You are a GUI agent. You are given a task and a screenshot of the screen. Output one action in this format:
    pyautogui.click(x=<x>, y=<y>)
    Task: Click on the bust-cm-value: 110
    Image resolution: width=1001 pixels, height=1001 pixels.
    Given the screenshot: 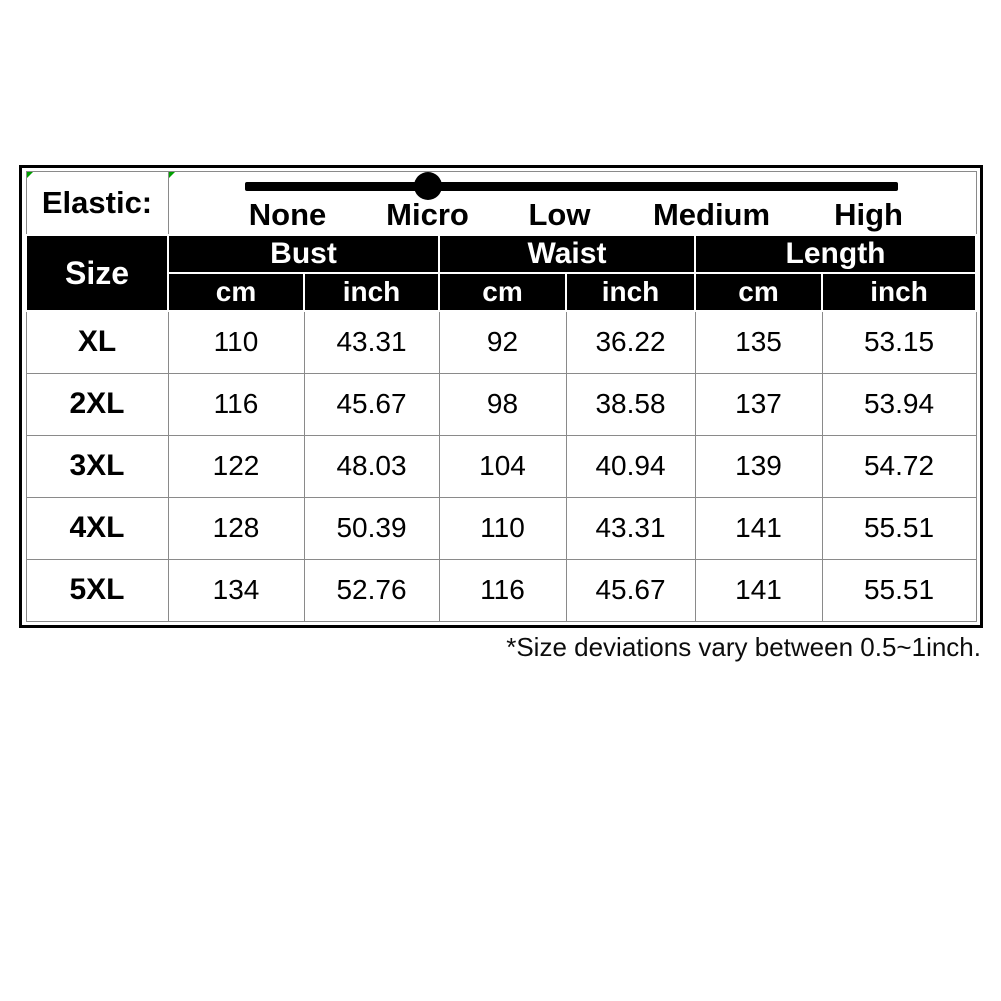 What is the action you would take?
    pyautogui.click(x=236, y=342)
    